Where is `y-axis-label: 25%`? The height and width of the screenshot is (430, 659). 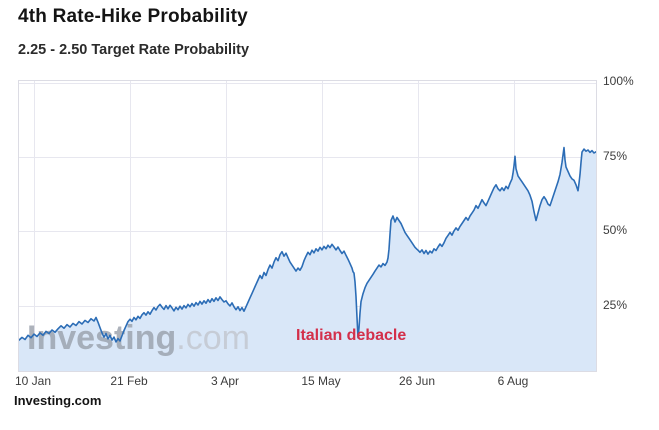
y-axis-label: 25% is located at coordinates (615, 304).